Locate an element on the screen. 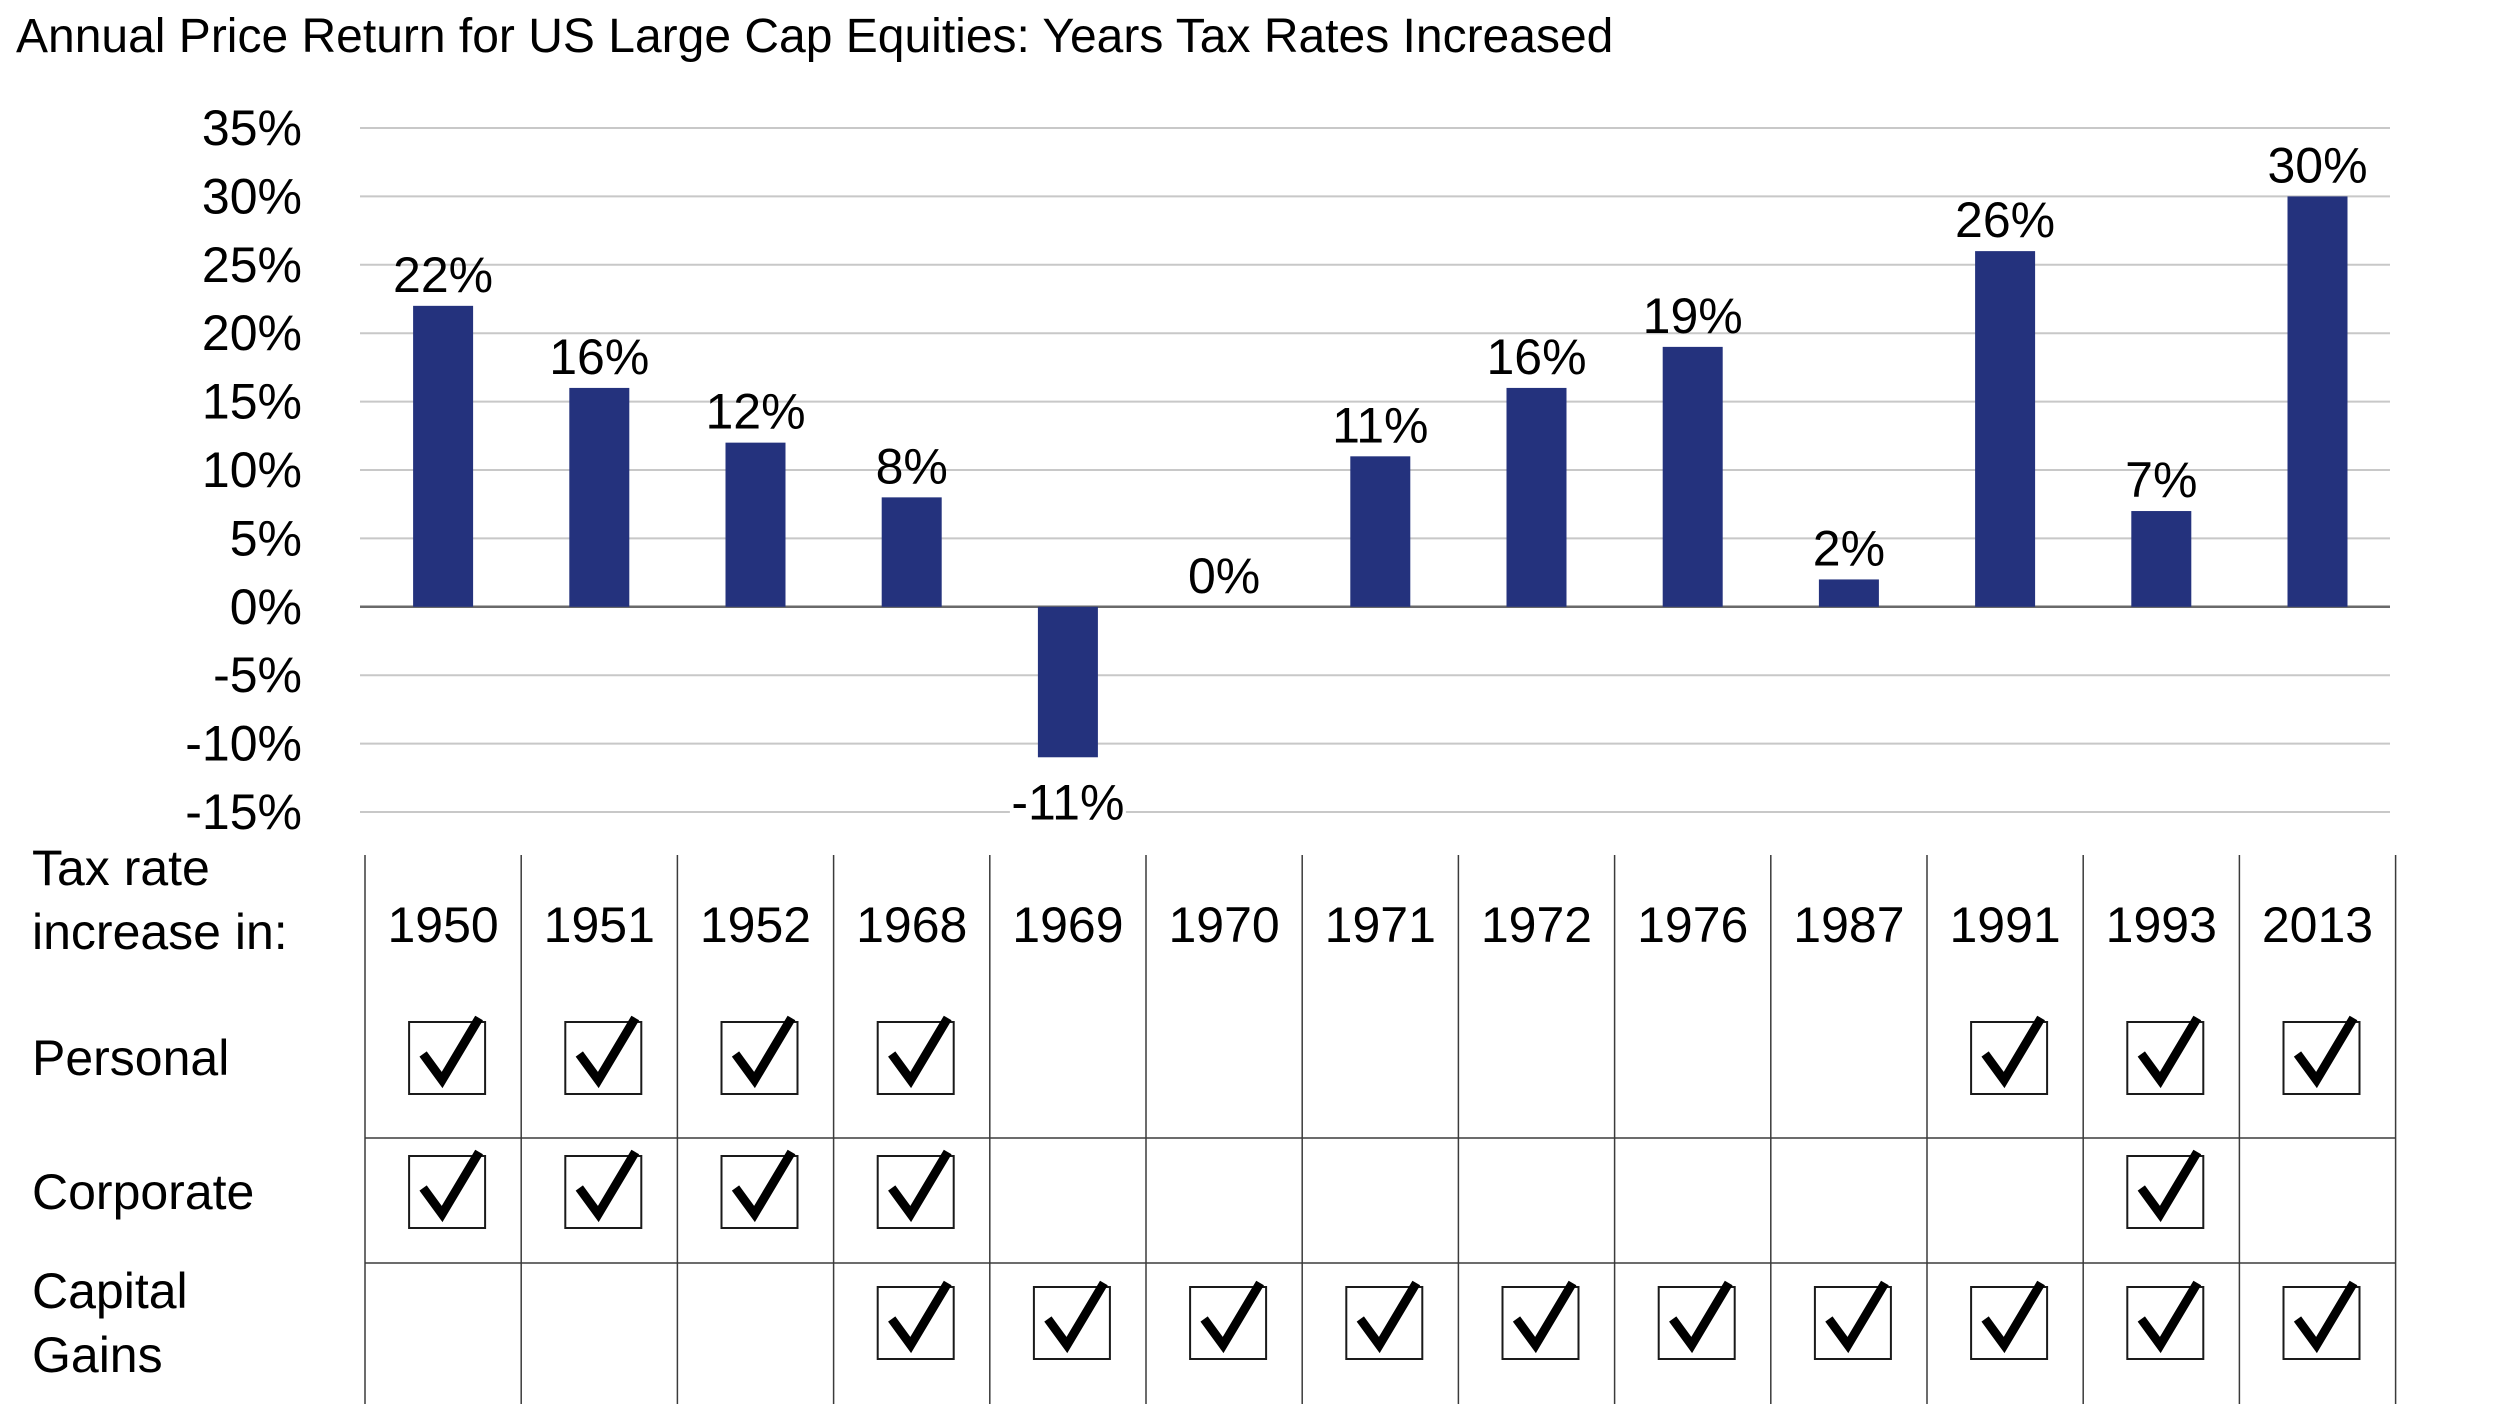 The image size is (2496, 1404). y-tick-label: -5% is located at coordinates (257, 675).